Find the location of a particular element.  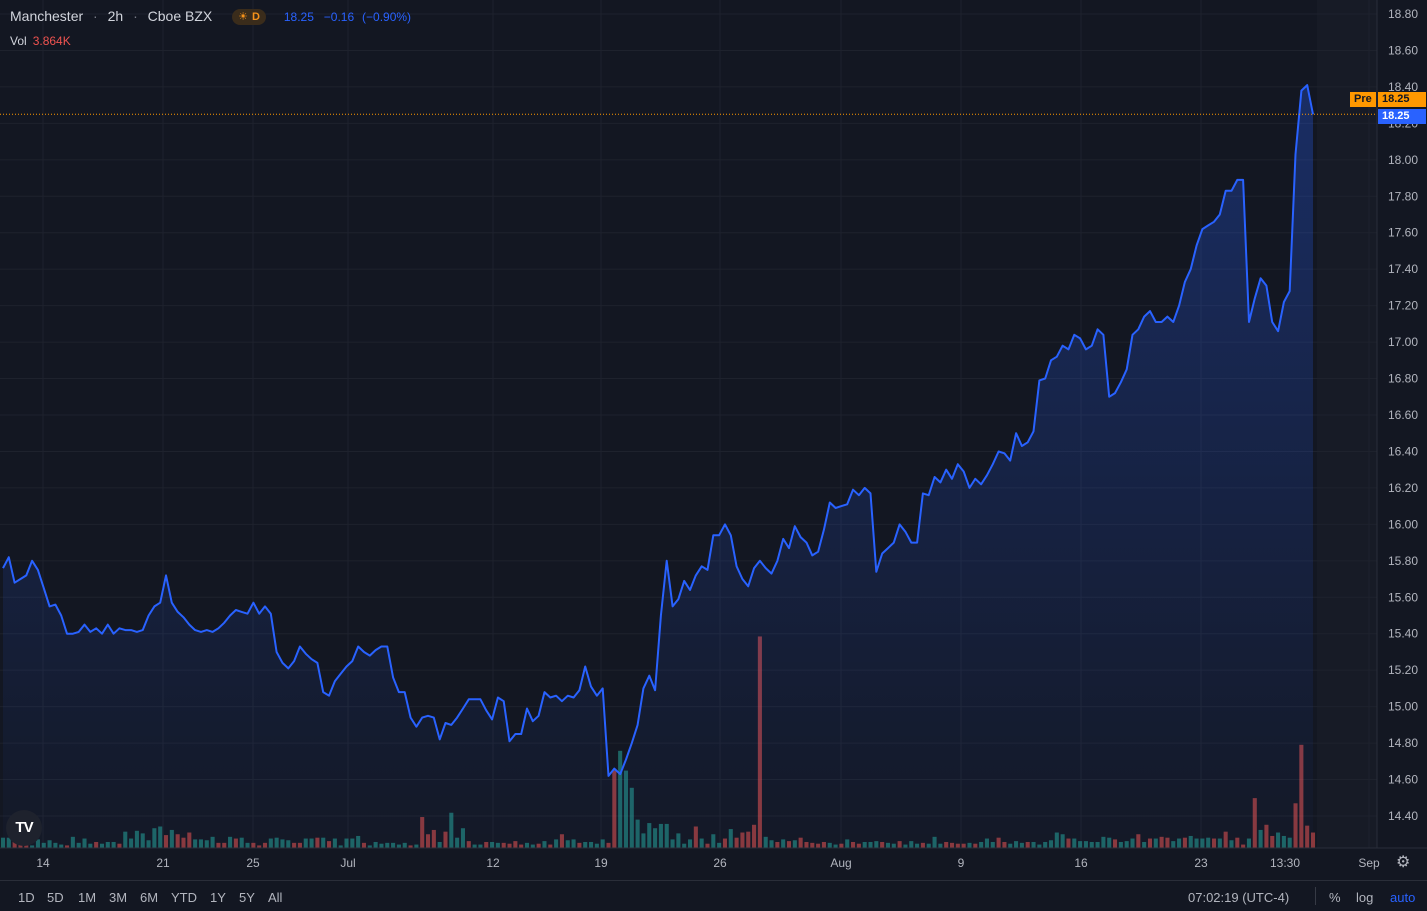

time-tick-label: 21 is located at coordinates (163, 863).